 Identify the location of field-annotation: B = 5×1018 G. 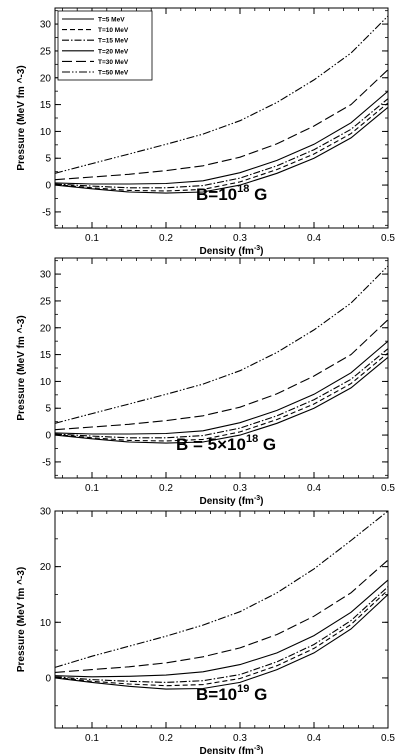
(226, 443).